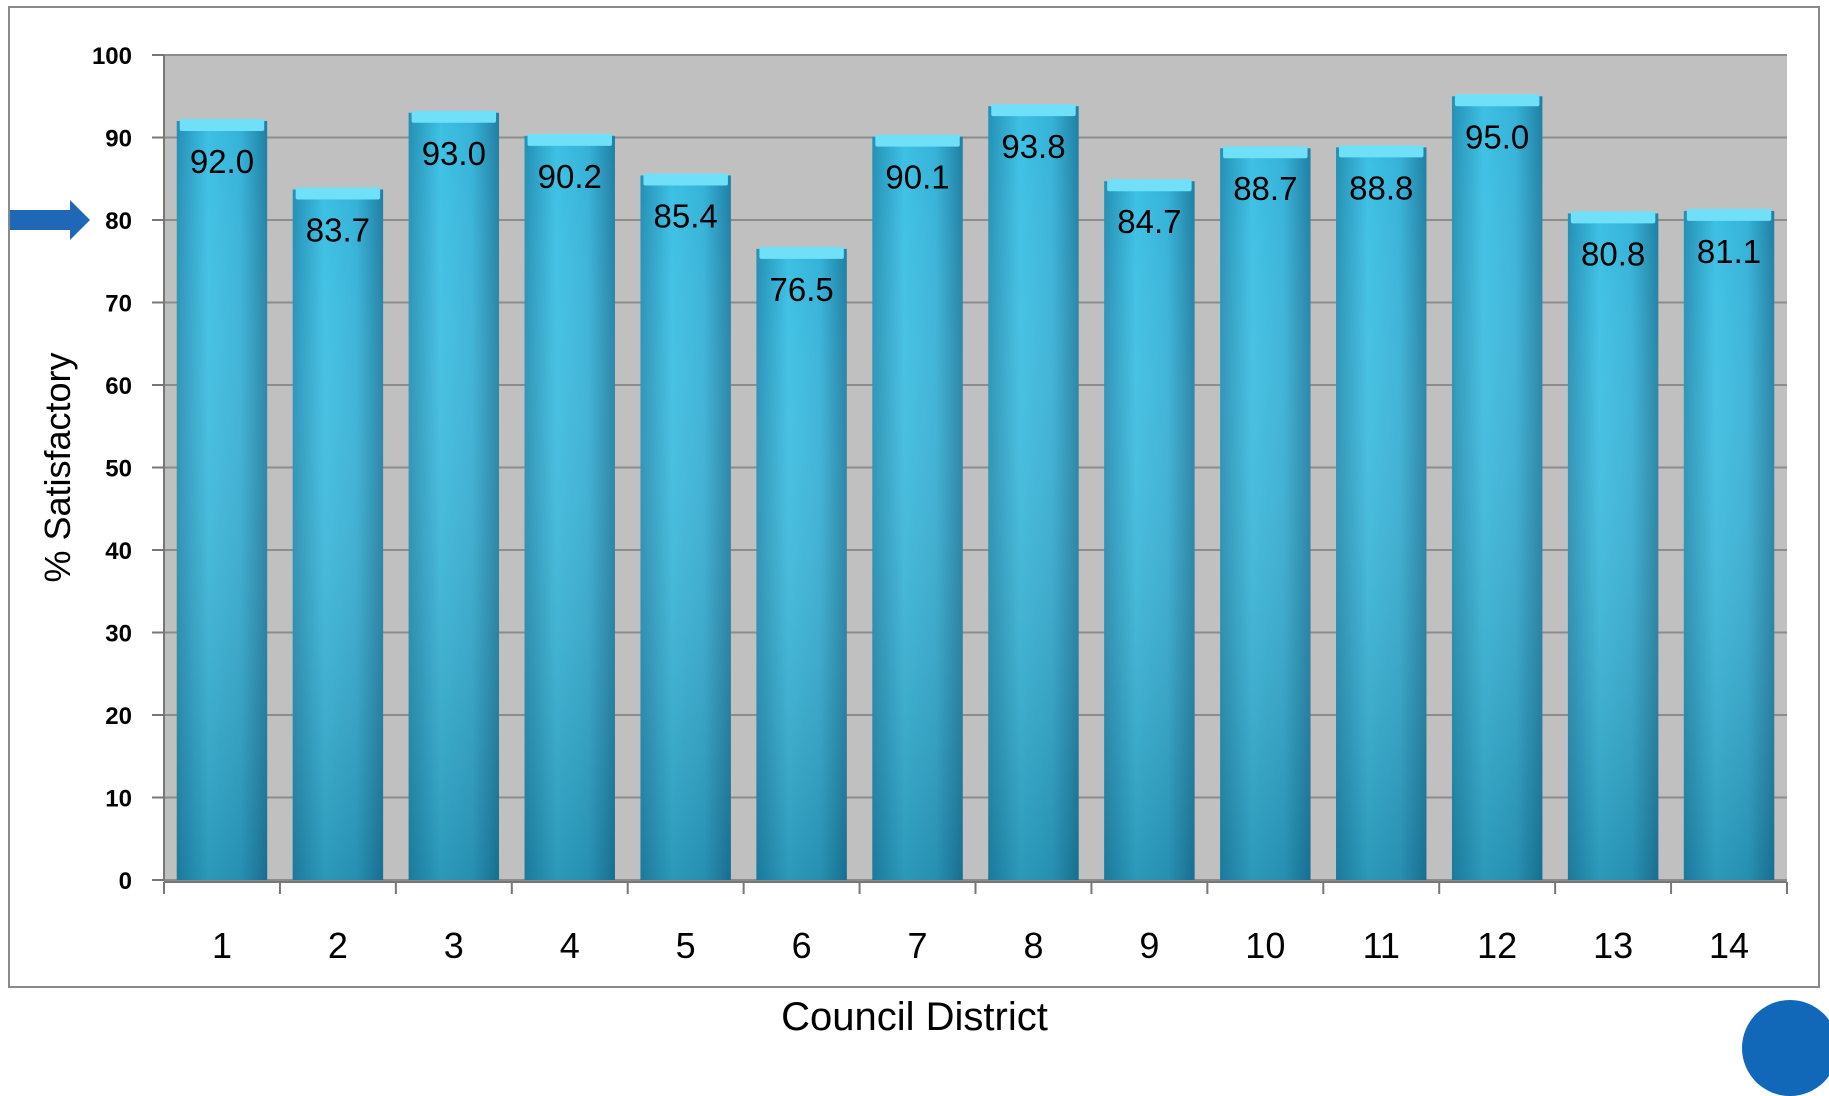 The width and height of the screenshot is (1829, 1096). Describe the element at coordinates (1033, 146) in the screenshot. I see `data-label: 93.8` at that location.